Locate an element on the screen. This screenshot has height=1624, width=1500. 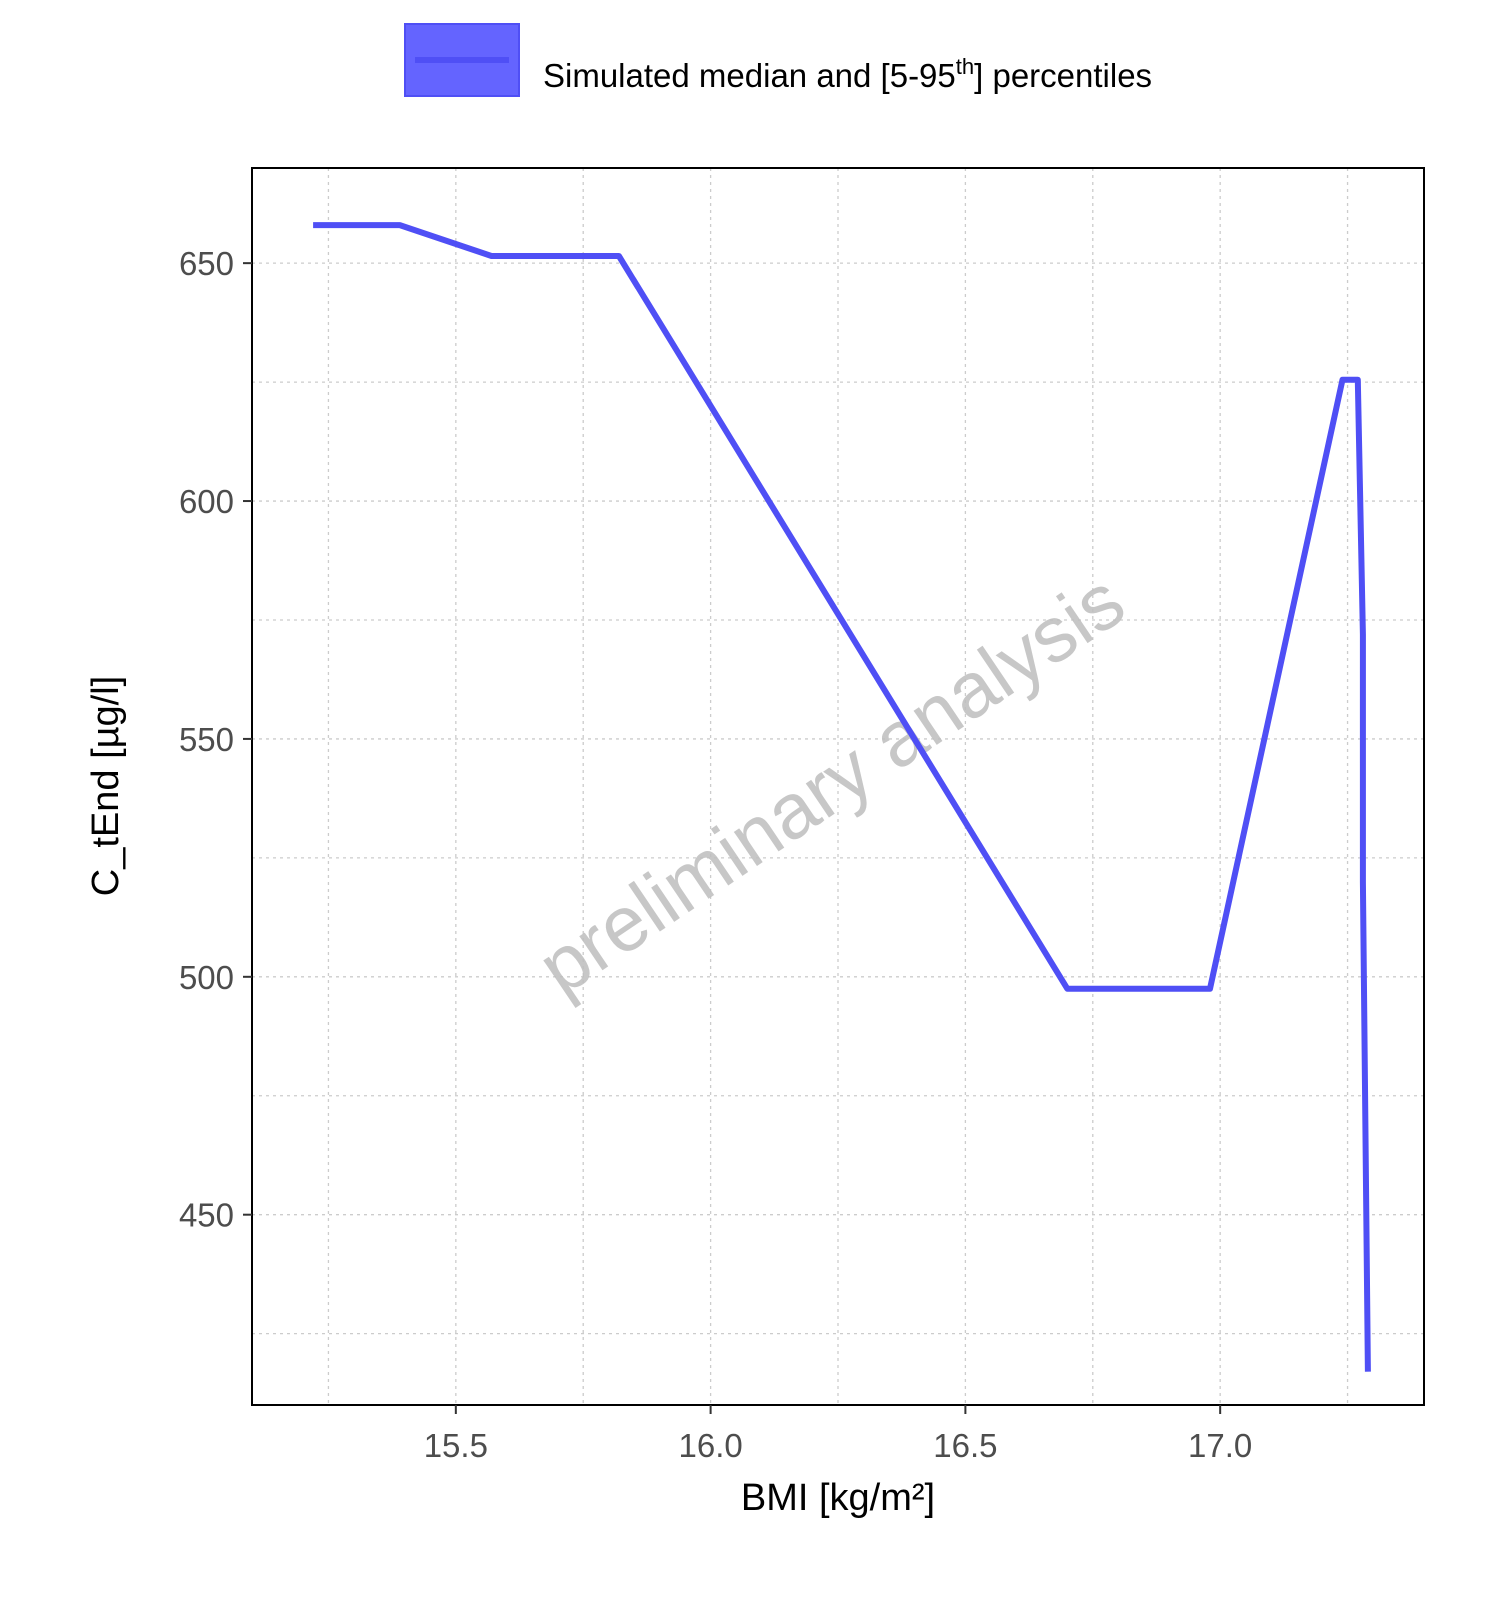
legend-label-end: ] percentiles is located at coordinates (1063, 75).